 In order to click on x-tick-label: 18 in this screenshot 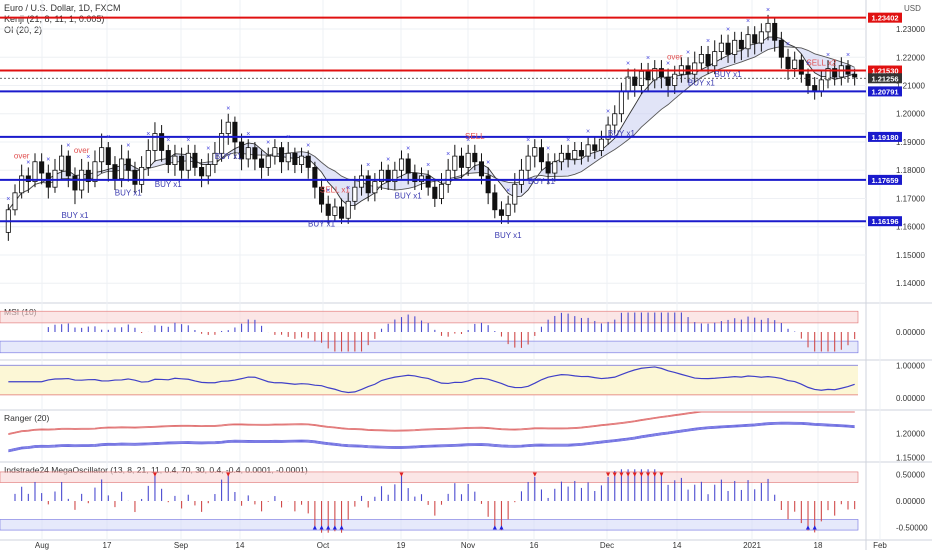, I will do `click(818, 545)`.